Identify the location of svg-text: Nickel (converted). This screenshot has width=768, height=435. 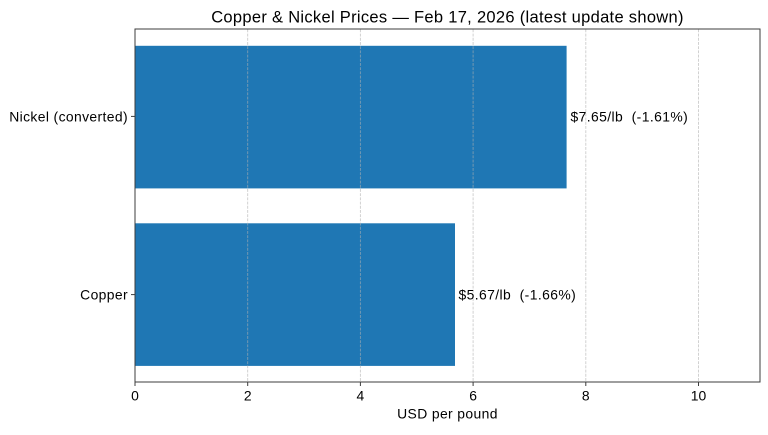
(68, 116).